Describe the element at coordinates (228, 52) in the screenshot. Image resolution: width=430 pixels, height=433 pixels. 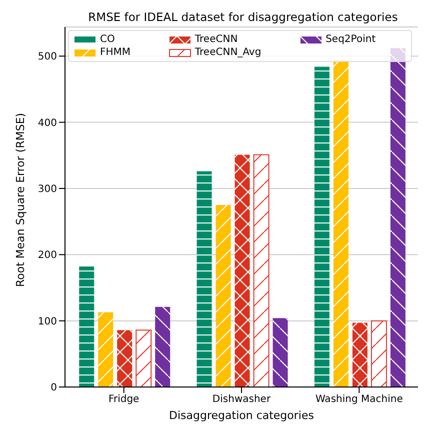
I see `legend-label: TreeCNN_Avg` at that location.